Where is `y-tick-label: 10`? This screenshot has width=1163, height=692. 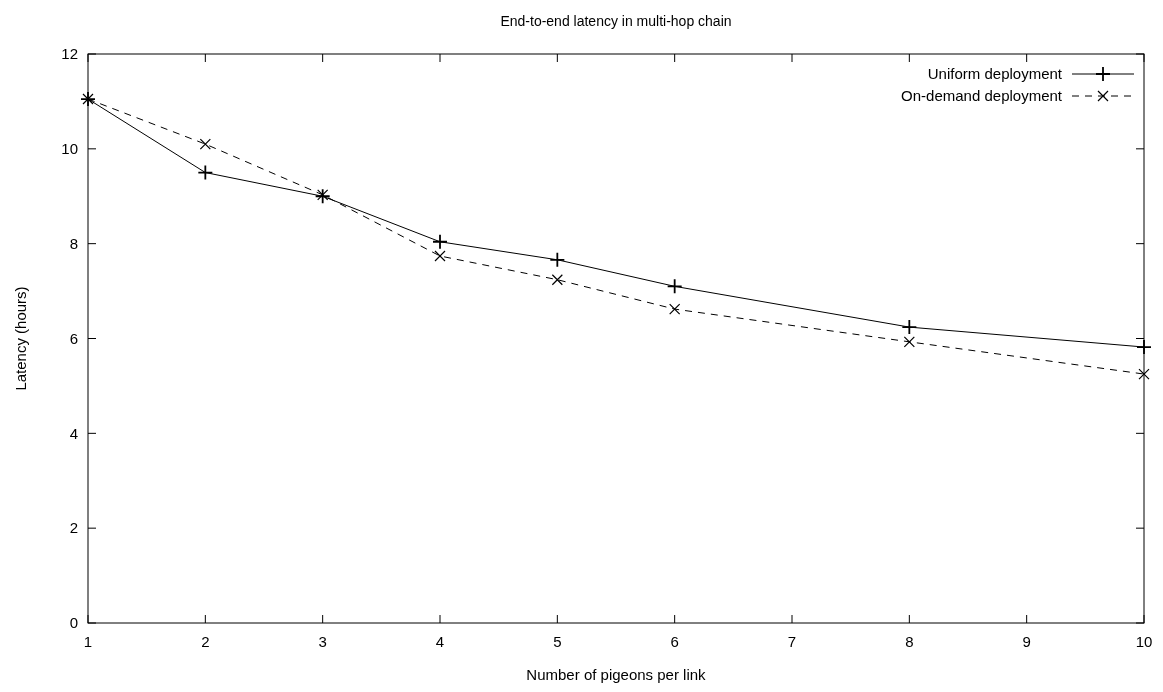
y-tick-label: 10 is located at coordinates (69, 149).